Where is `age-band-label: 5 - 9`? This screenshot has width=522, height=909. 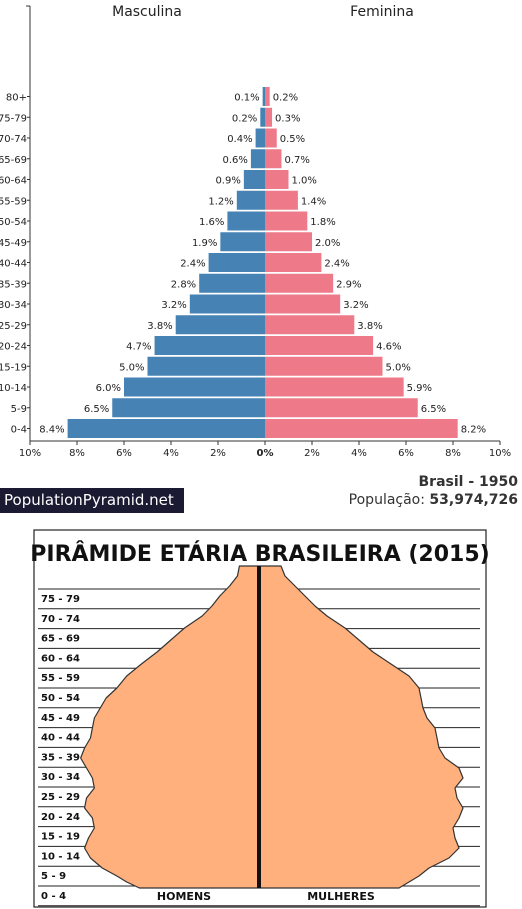 age-band-label: 5 - 9 is located at coordinates (53, 876).